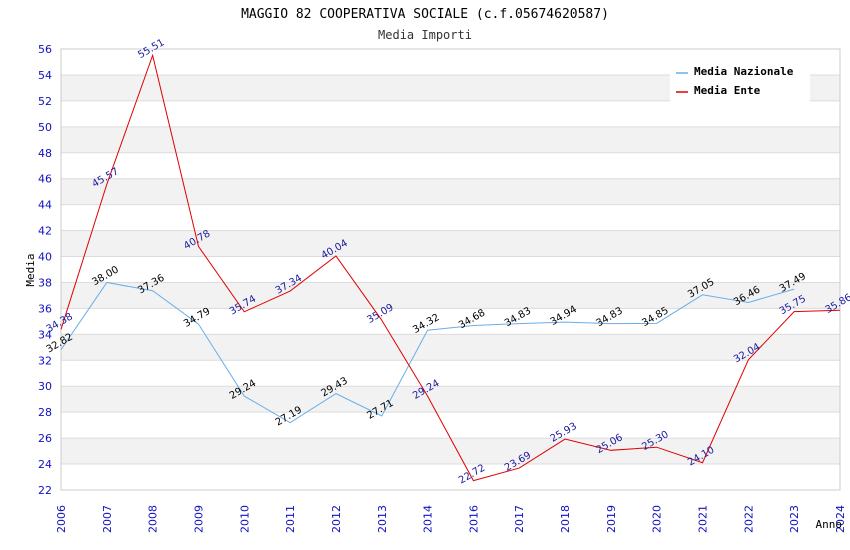  I want to click on x-tick-label: 2012, so click(336, 519).